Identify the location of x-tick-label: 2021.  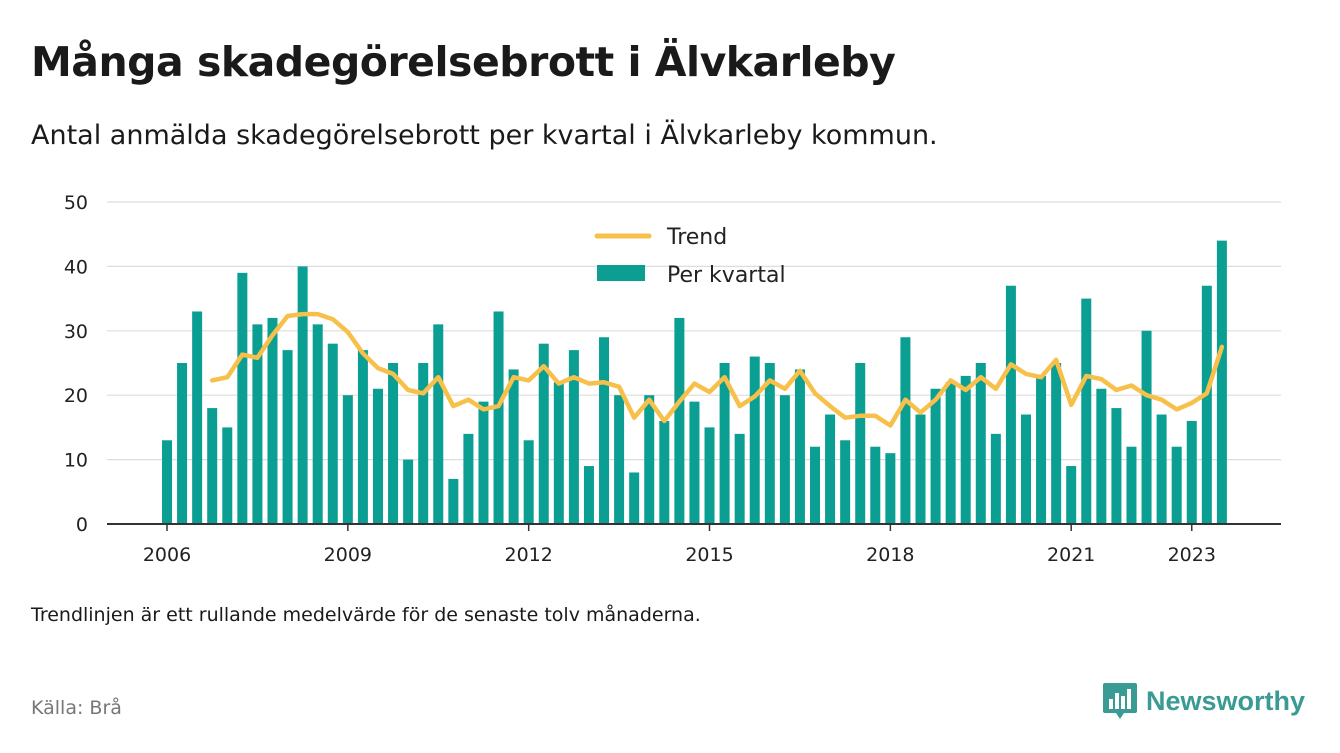
(1071, 555).